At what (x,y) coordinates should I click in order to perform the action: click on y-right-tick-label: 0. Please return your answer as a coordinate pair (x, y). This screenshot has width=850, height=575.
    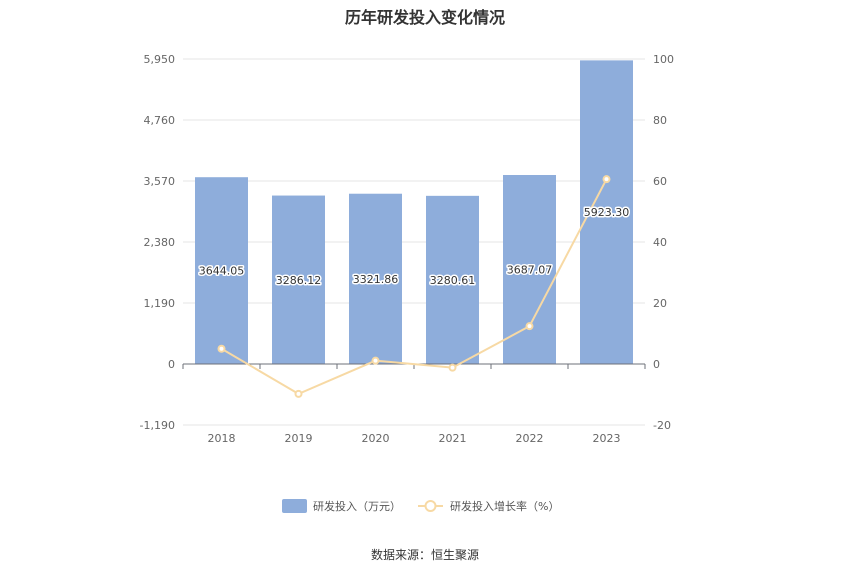
    Looking at the image, I should click on (656, 364).